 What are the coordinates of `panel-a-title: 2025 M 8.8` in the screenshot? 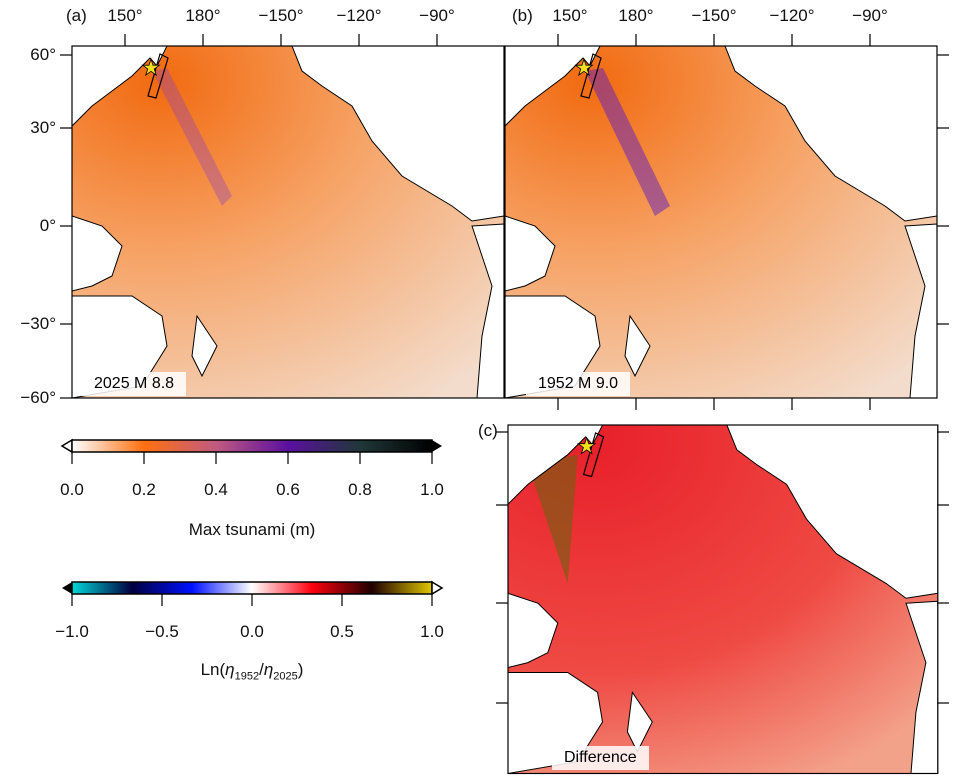 It's located at (134, 384).